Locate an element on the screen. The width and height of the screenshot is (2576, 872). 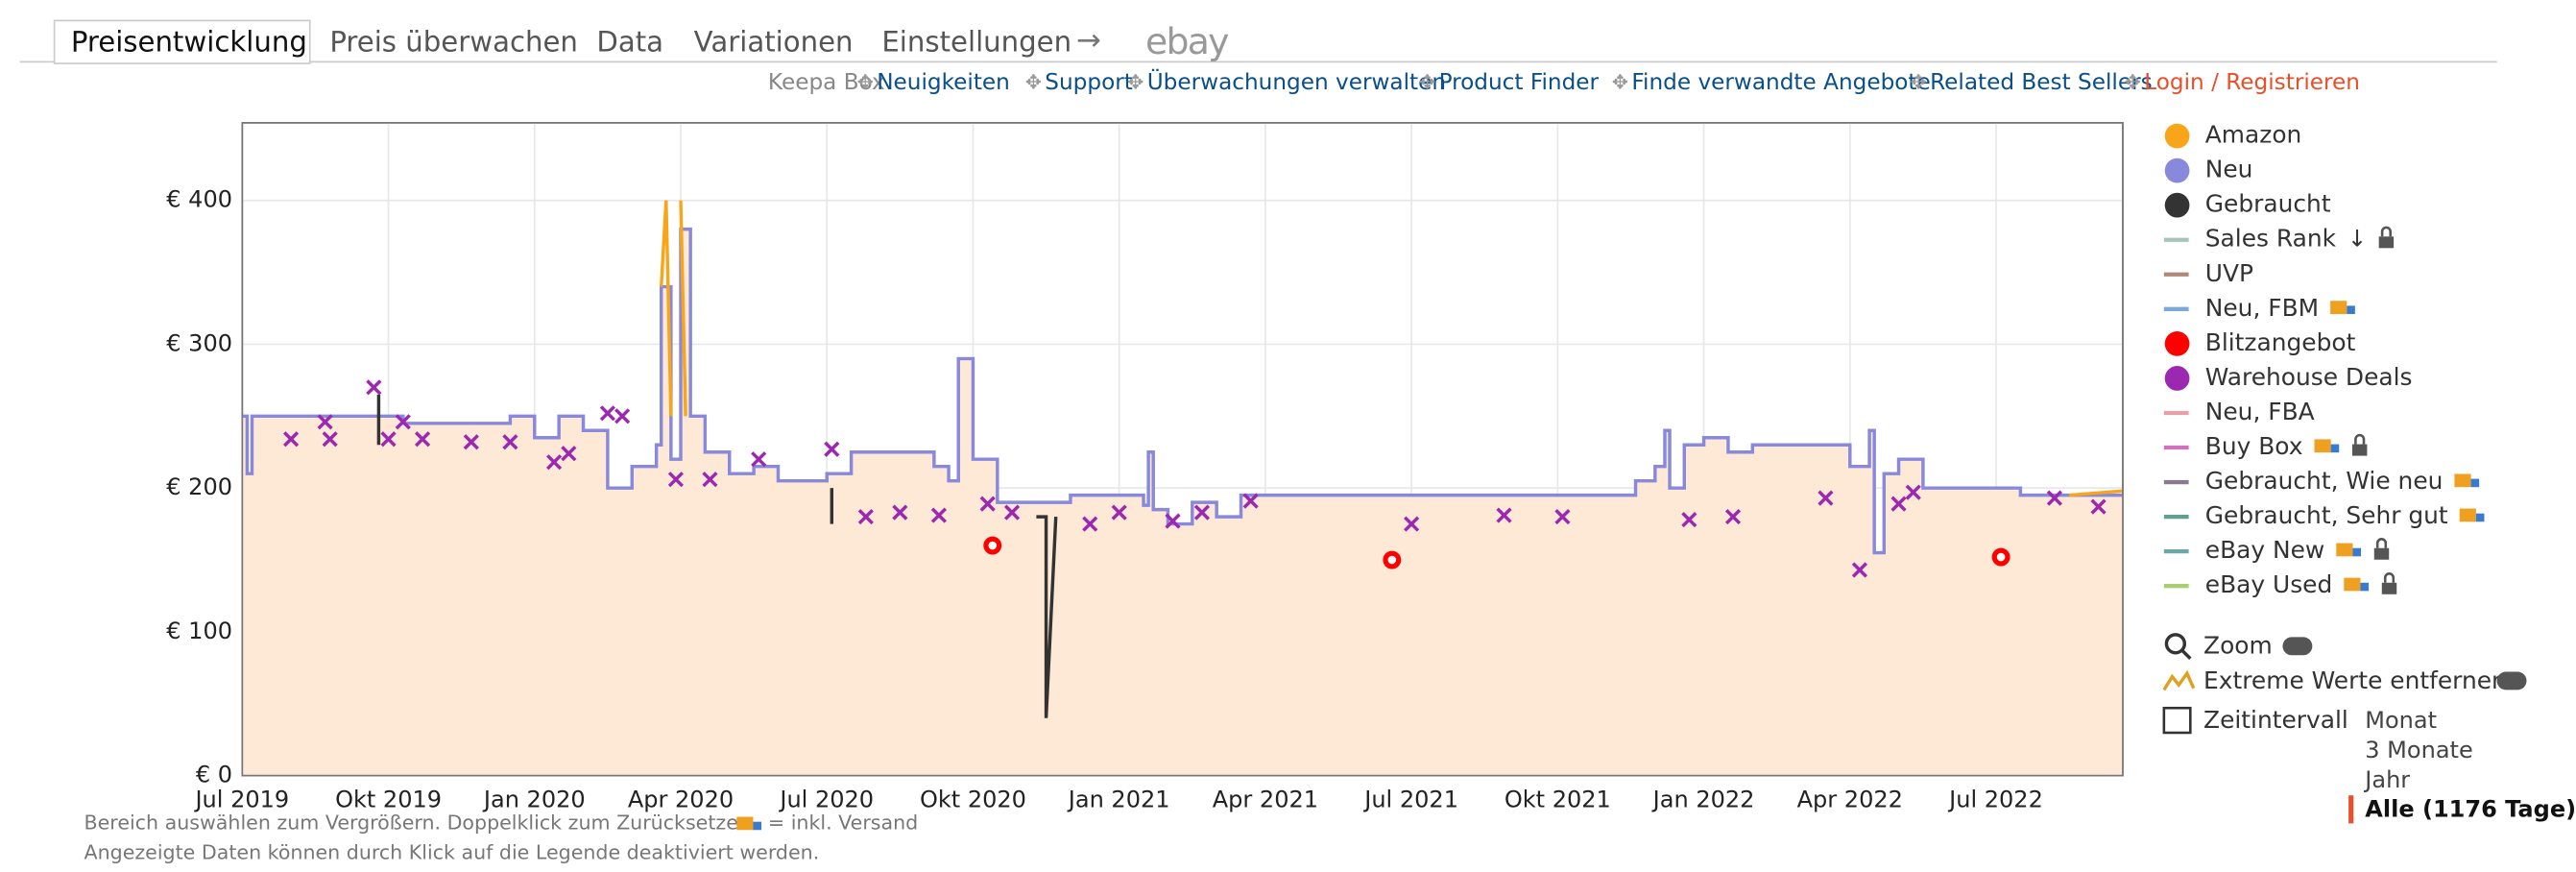
line is located at coordinates (2096, 493).